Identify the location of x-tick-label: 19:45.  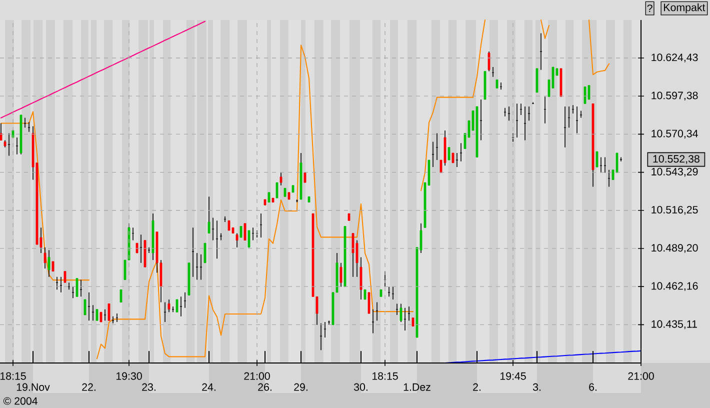
(513, 376).